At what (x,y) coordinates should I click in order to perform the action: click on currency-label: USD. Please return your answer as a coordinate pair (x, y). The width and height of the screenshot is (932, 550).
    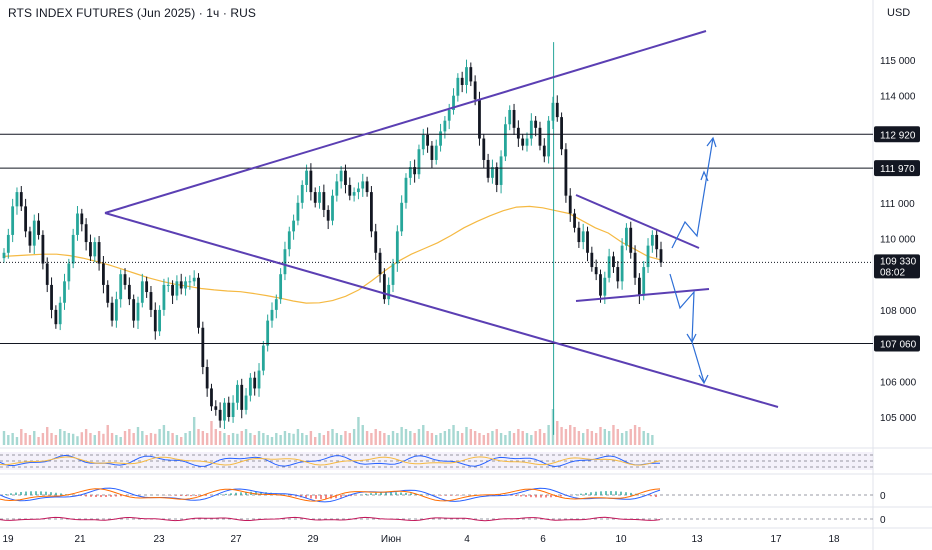
    Looking at the image, I should click on (899, 13).